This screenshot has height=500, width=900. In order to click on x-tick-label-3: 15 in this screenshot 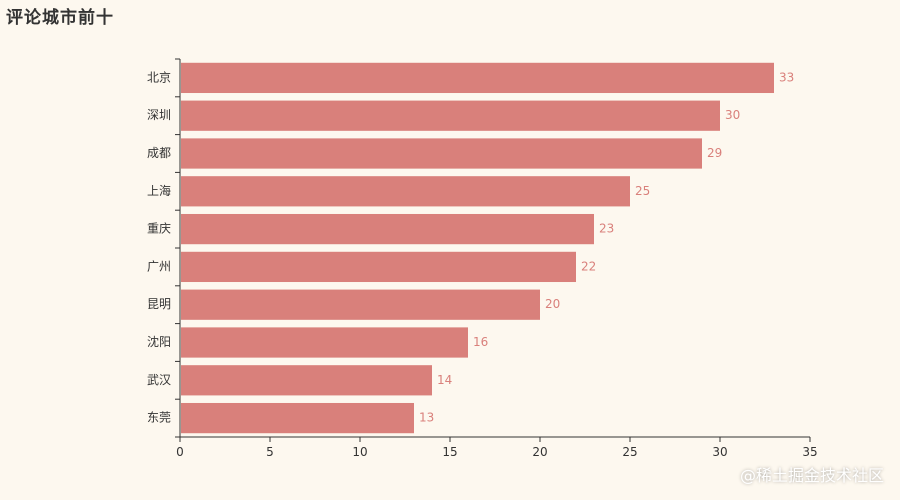, I will do `click(449, 452)`.